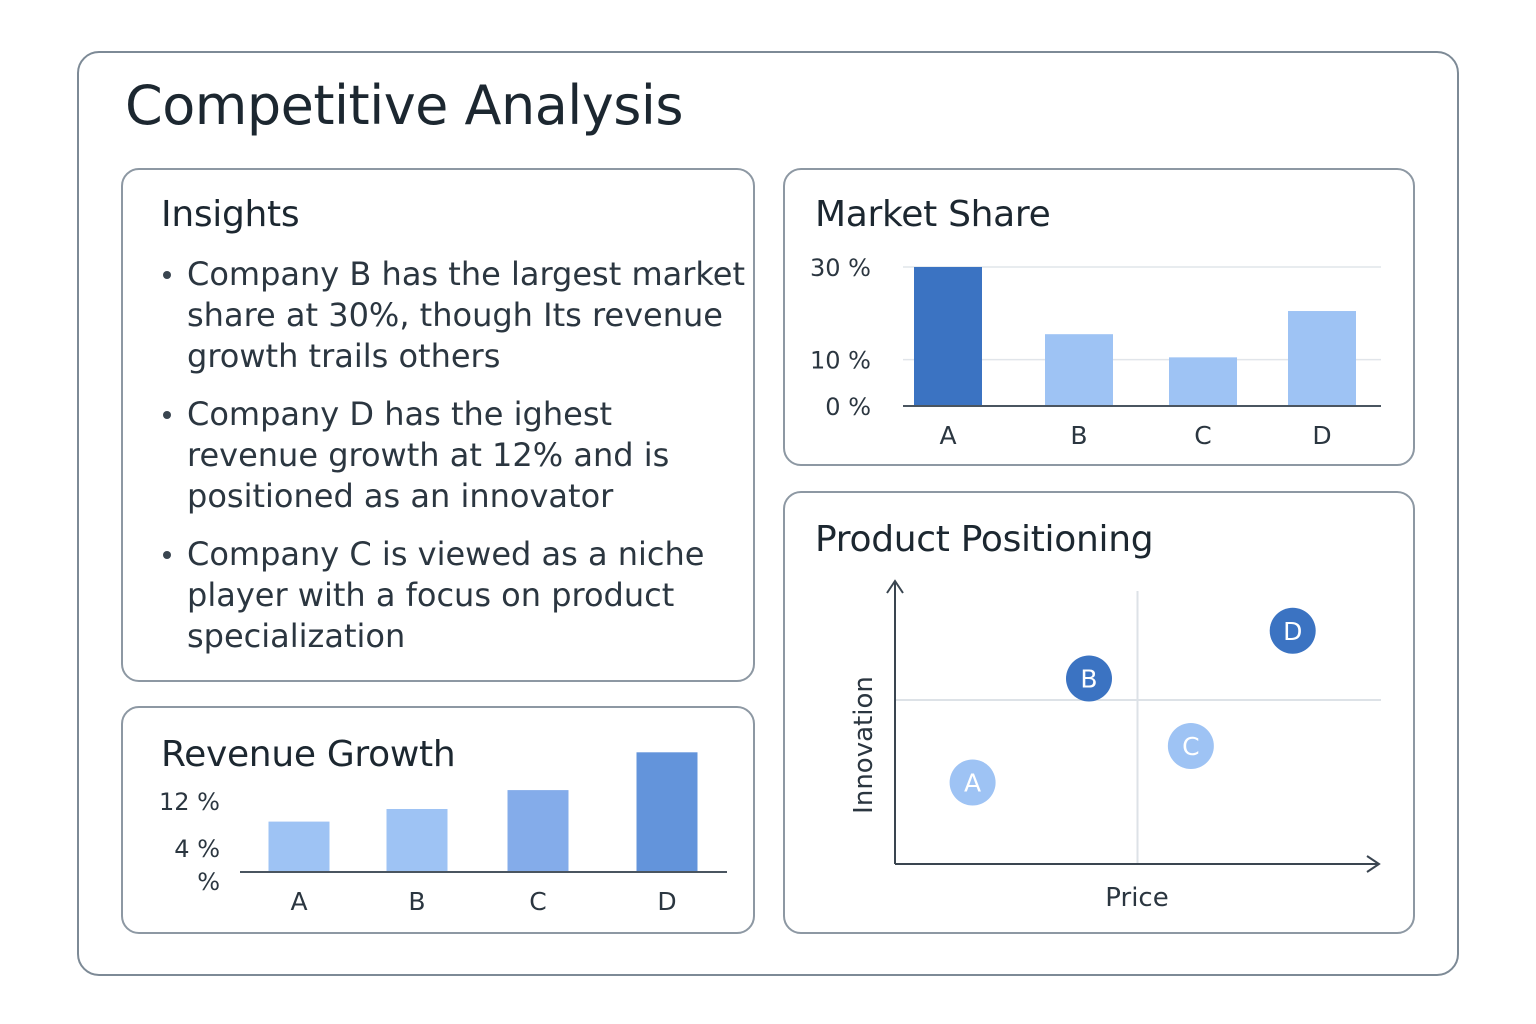 The width and height of the screenshot is (1536, 1024). What do you see at coordinates (1203, 381) in the screenshot?
I see `market-share-bar-c` at bounding box center [1203, 381].